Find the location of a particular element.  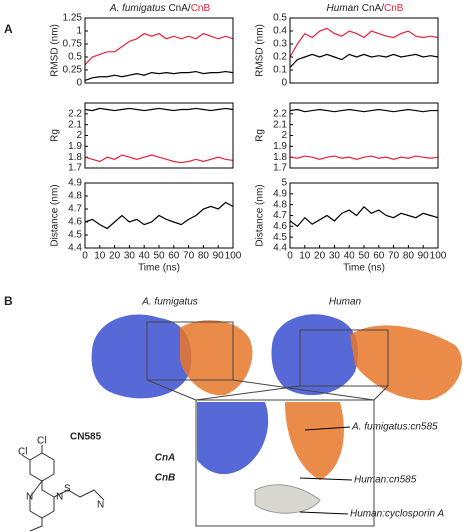

y-tick-label: 4.5 is located at coordinates (75, 235).